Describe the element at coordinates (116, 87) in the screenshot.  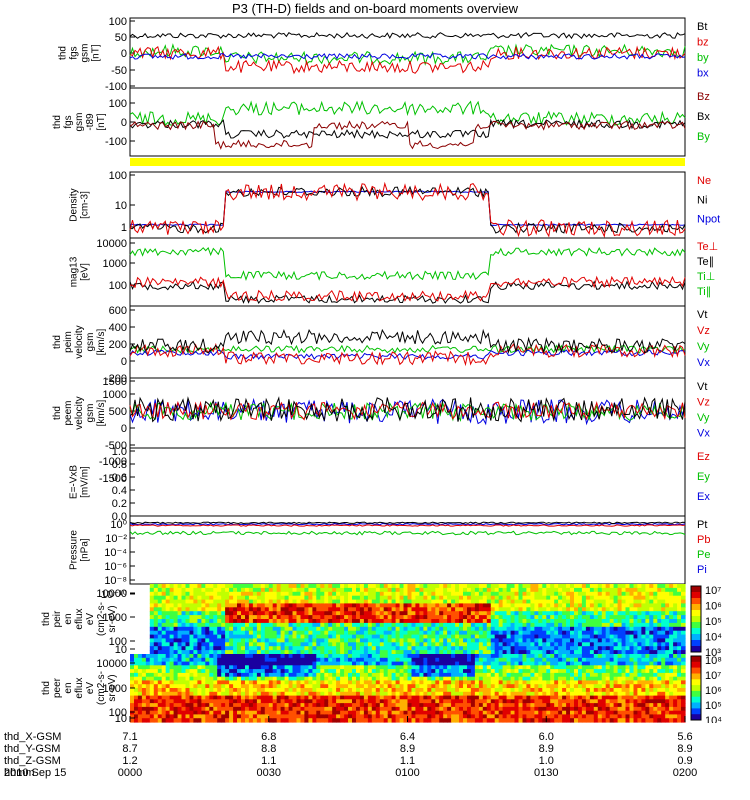
I see `y-tick-label: -100` at that location.